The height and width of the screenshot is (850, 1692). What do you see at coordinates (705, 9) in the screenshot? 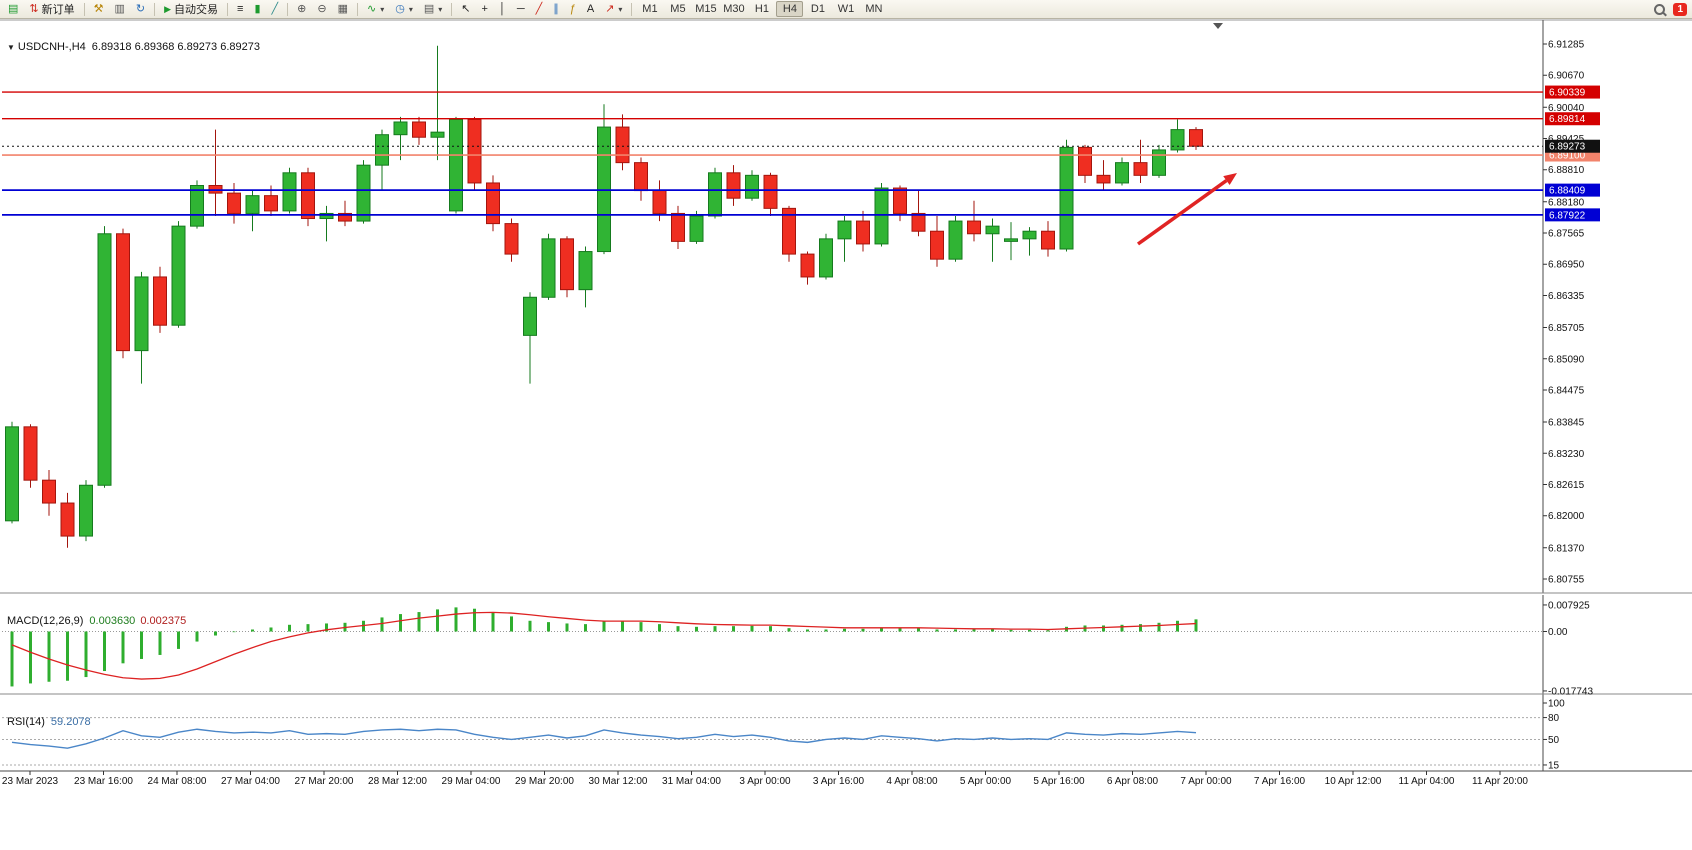
I see `timeframe-button-m15: M15` at bounding box center [705, 9].